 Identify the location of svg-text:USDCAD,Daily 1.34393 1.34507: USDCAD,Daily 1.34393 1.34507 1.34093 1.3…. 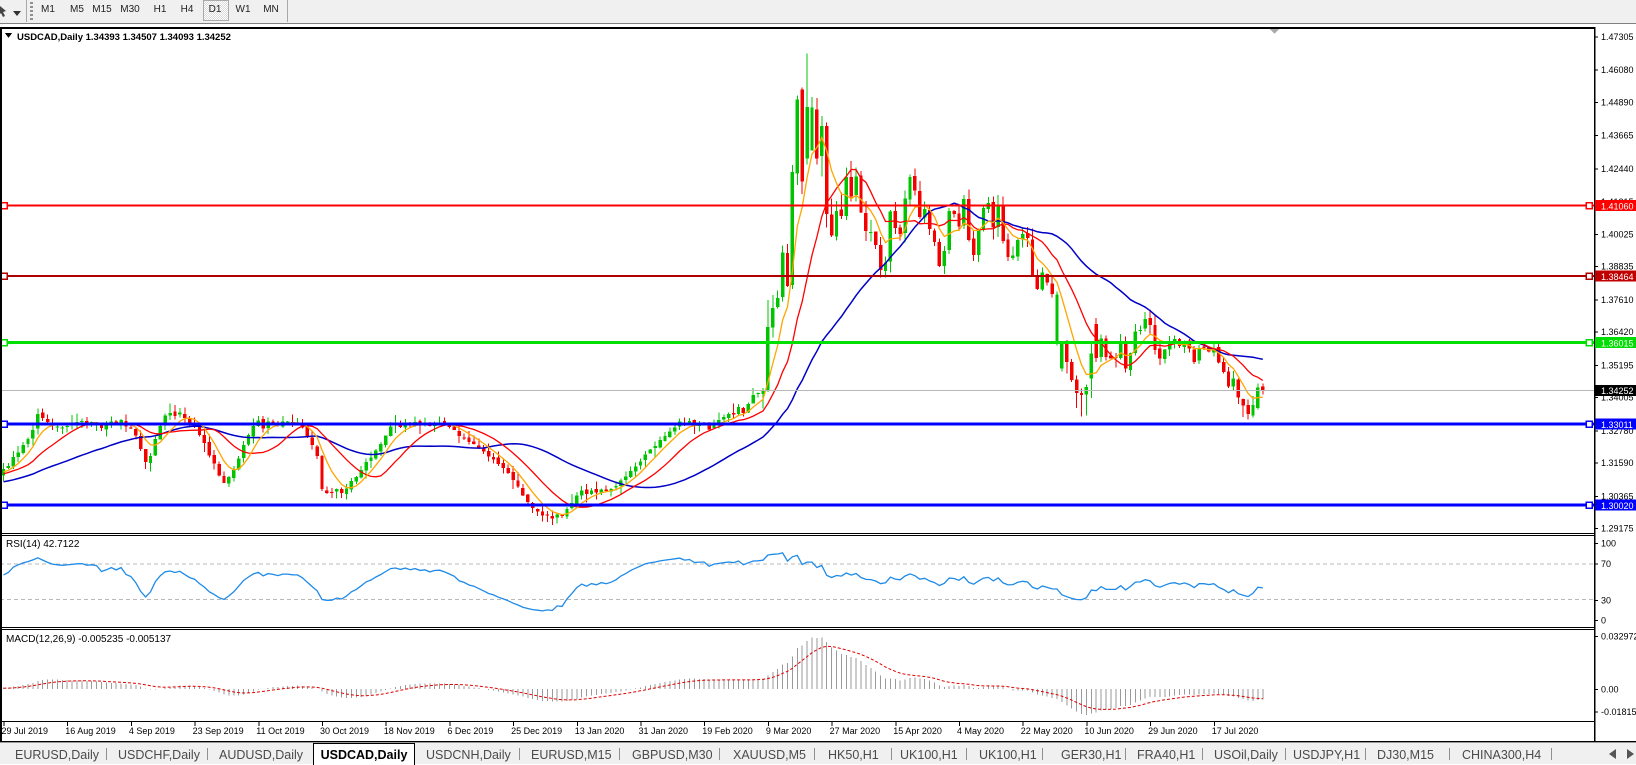
(124, 37).